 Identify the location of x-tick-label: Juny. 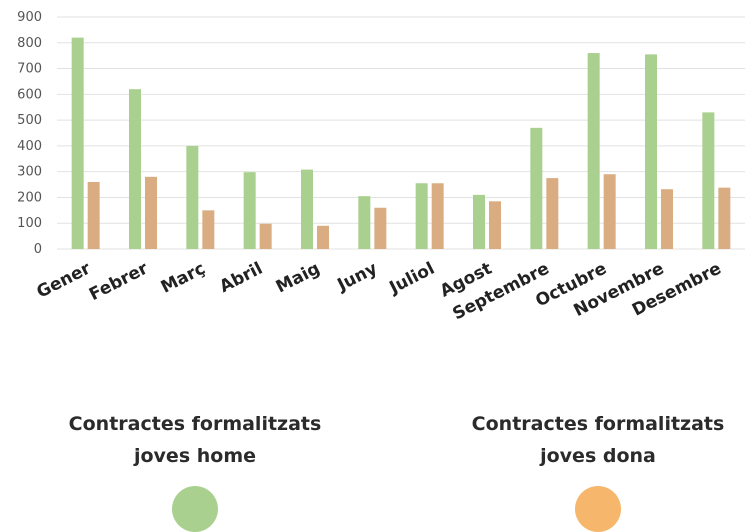
(357, 277).